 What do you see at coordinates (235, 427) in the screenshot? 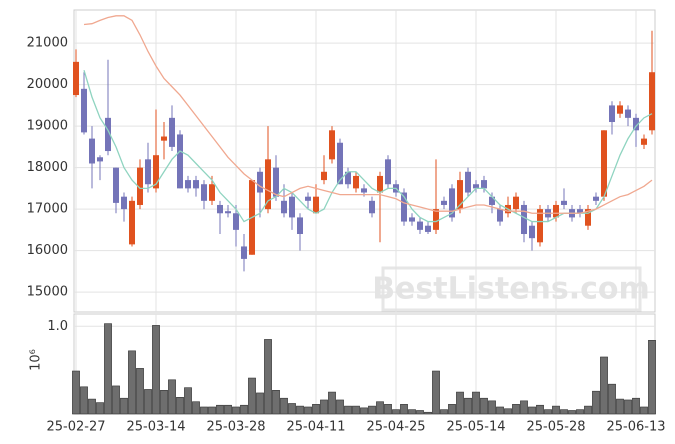
I see `x-tick-label: 25-03-28` at bounding box center [235, 427].